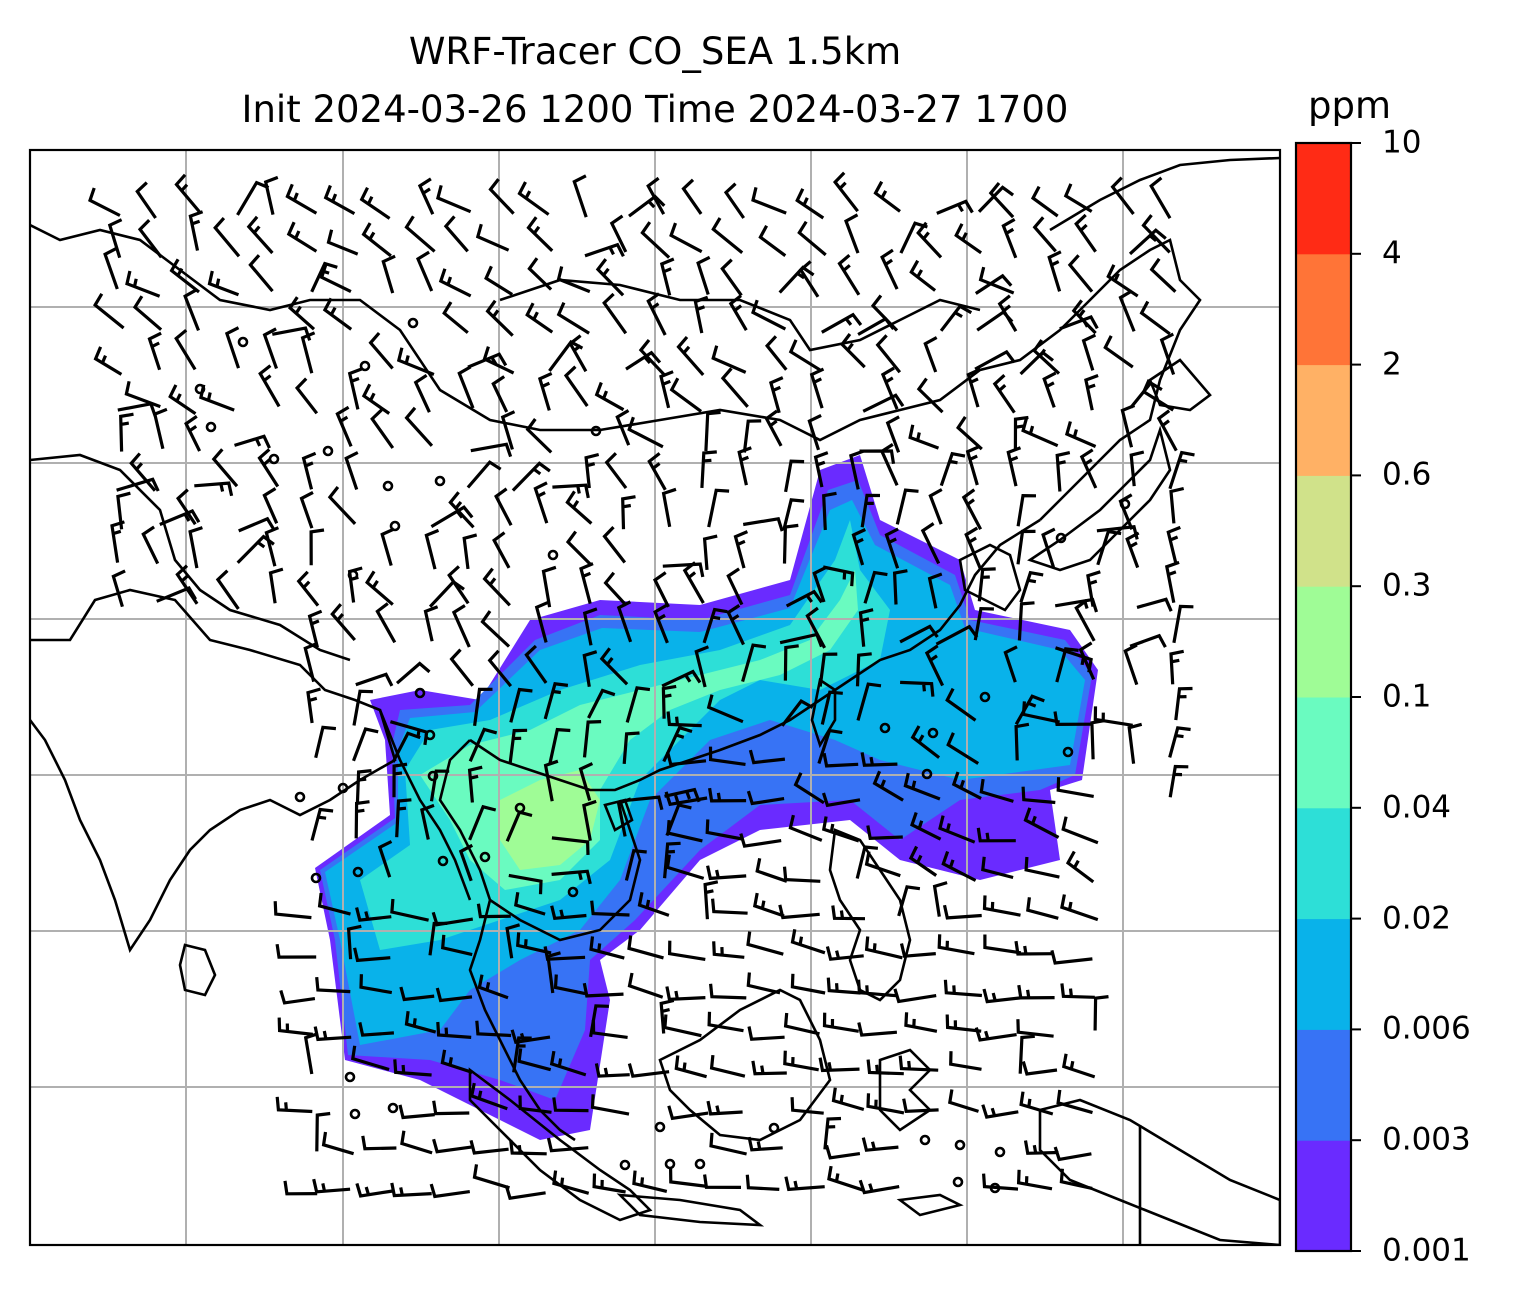  What do you see at coordinates (1426, 1139) in the screenshot?
I see `colorbar-tick-label: 0.003` at bounding box center [1426, 1139].